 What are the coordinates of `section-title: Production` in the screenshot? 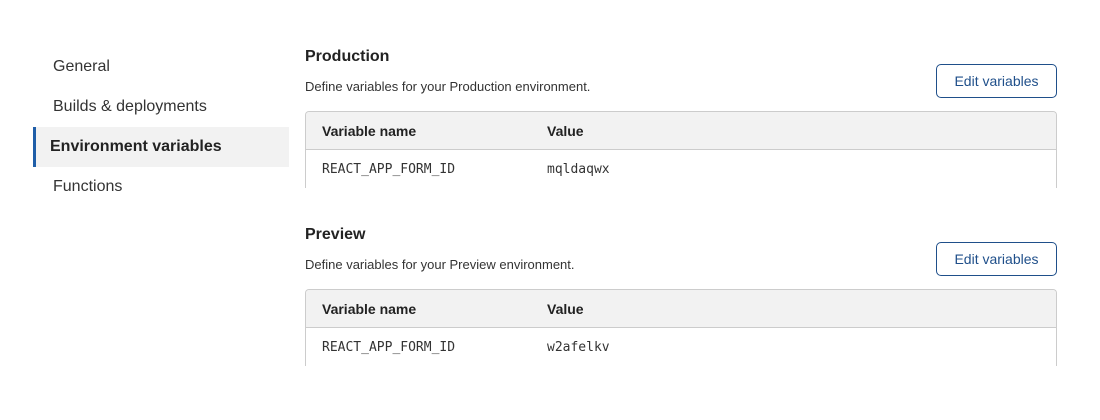 It's located at (347, 56).